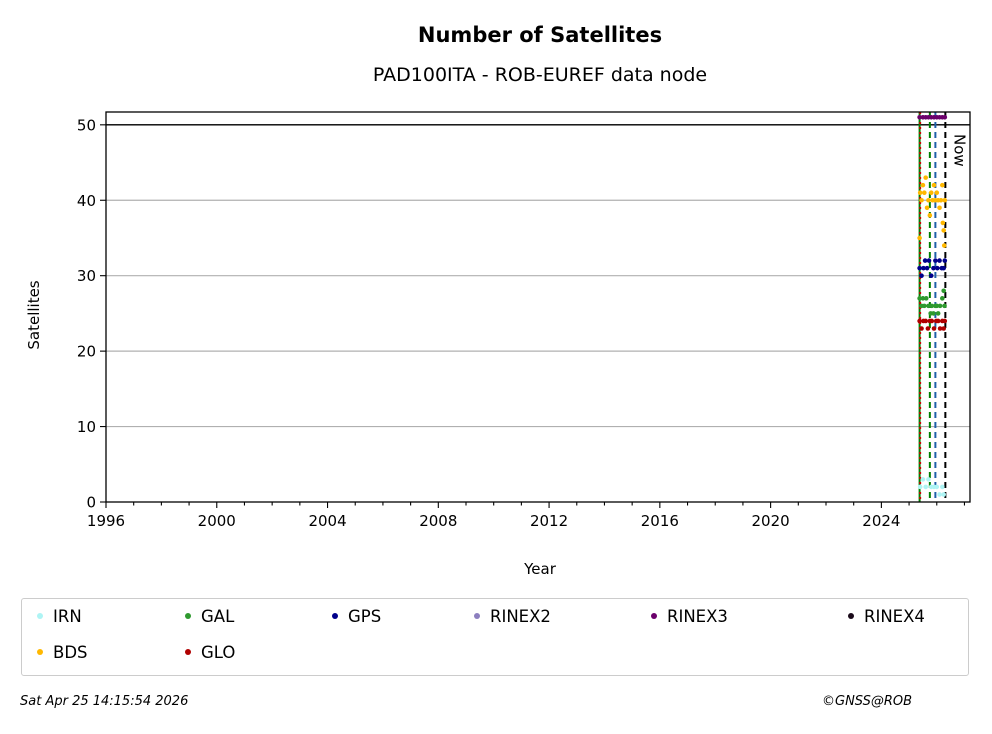 This screenshot has height=734, width=992. What do you see at coordinates (549, 521) in the screenshot?
I see `x-tick-label: 2012` at bounding box center [549, 521].